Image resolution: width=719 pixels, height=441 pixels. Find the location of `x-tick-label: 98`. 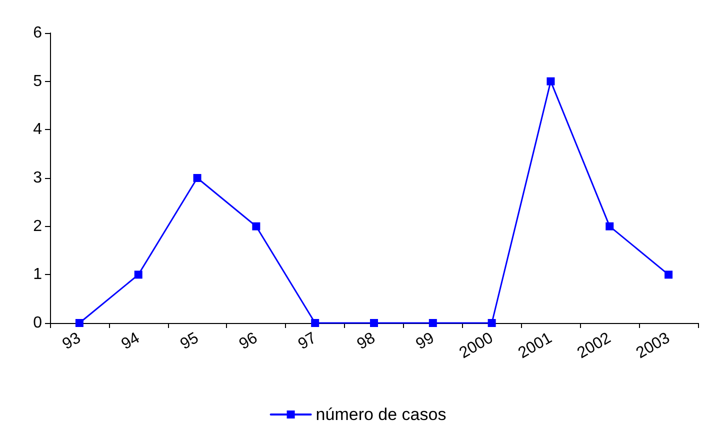

x-tick-label: 98 is located at coordinates (366, 342).